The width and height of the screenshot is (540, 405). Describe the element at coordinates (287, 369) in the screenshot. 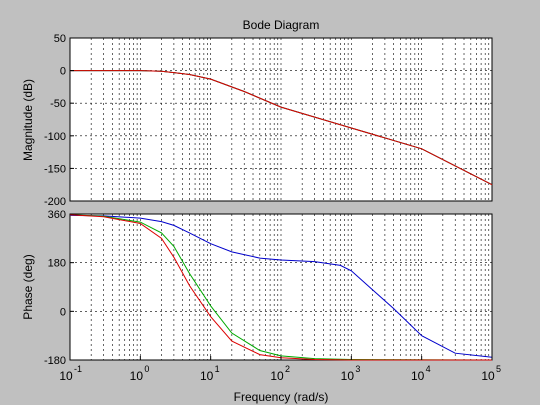

I see `x-tick-exponent: 2` at that location.